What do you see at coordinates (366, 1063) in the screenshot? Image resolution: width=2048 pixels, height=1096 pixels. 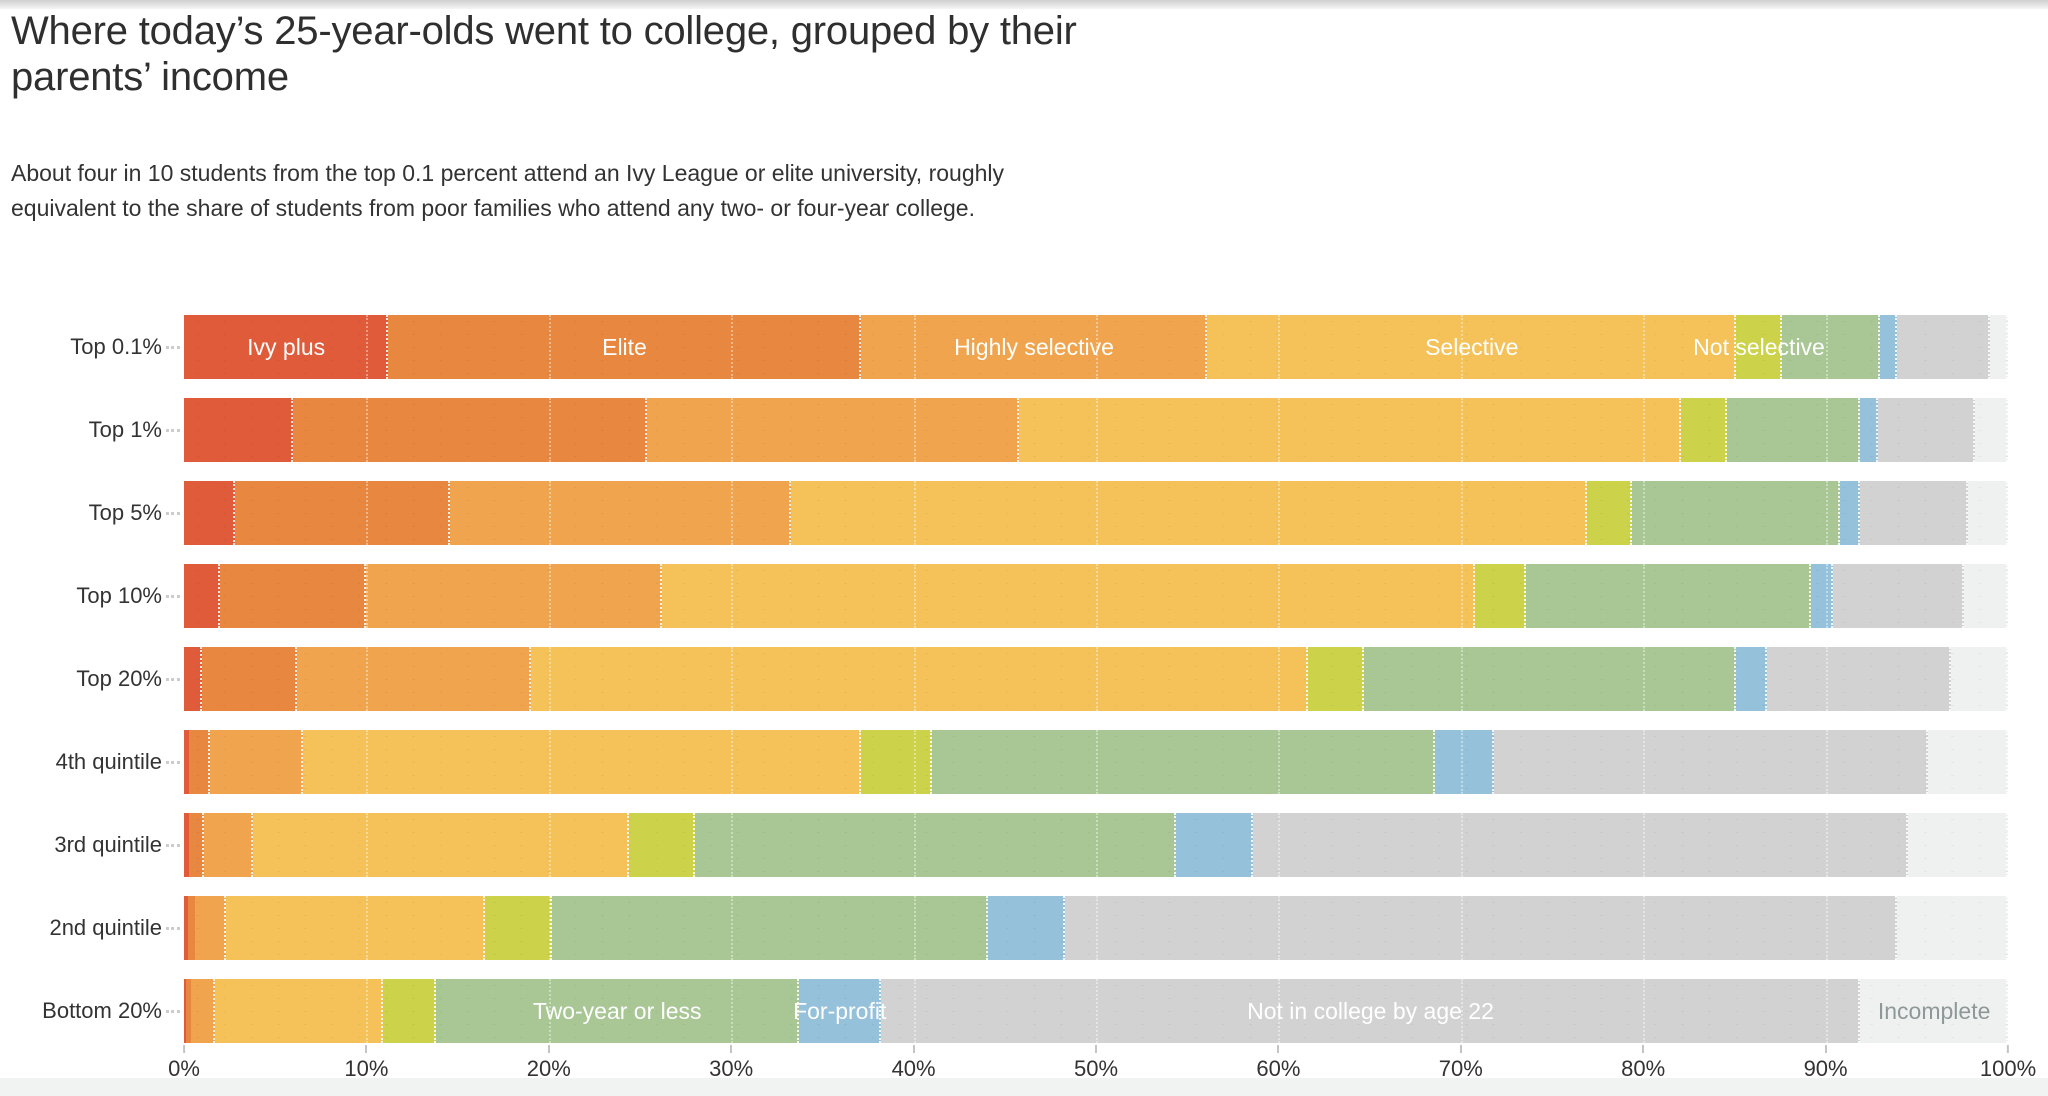 I see `axis-tick-10: 10%` at bounding box center [366, 1063].